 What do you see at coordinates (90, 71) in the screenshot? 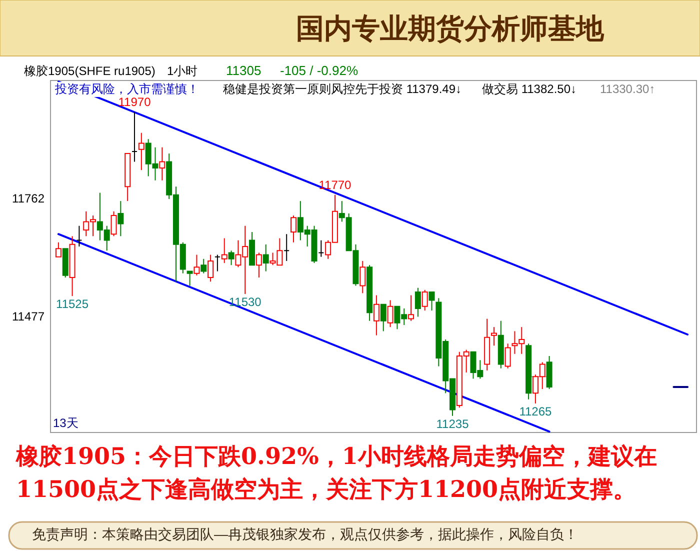
I see `text: 橡胶1905(SHFE ru1905)` at bounding box center [90, 71].